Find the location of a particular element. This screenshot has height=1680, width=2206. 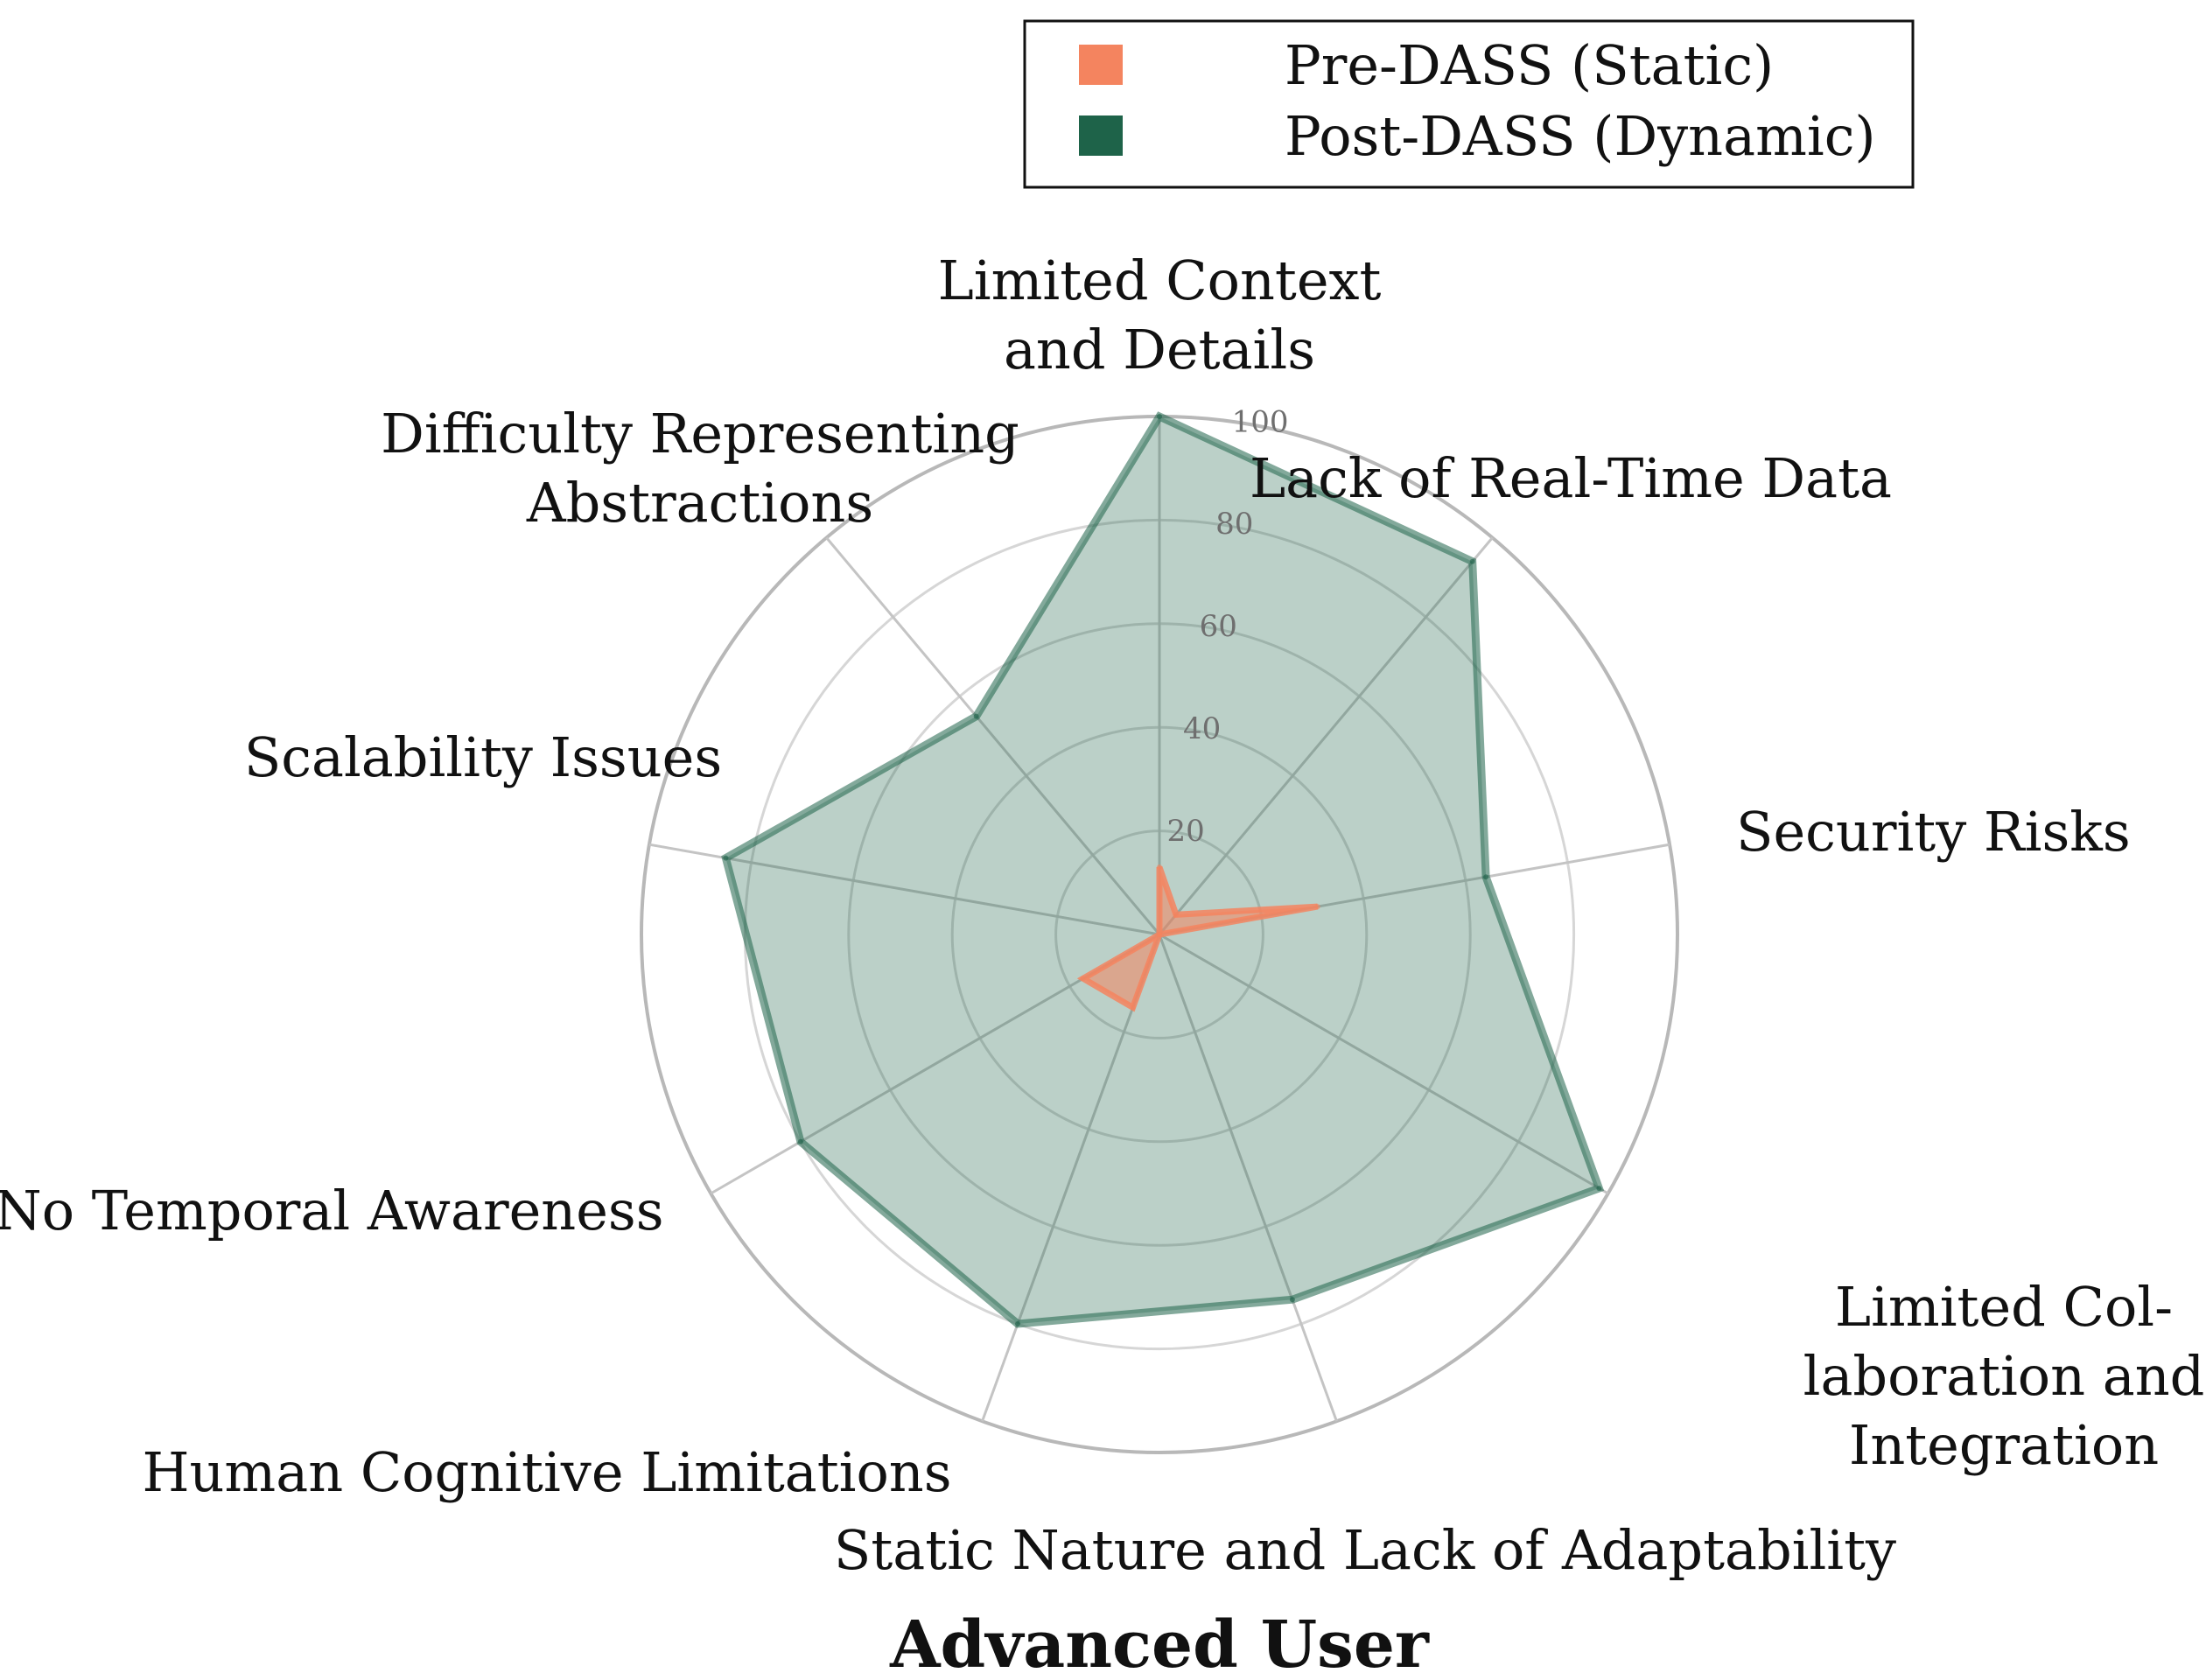

category-label-1-line-0: Lack of Real-Time Data is located at coordinates (1571, 478).